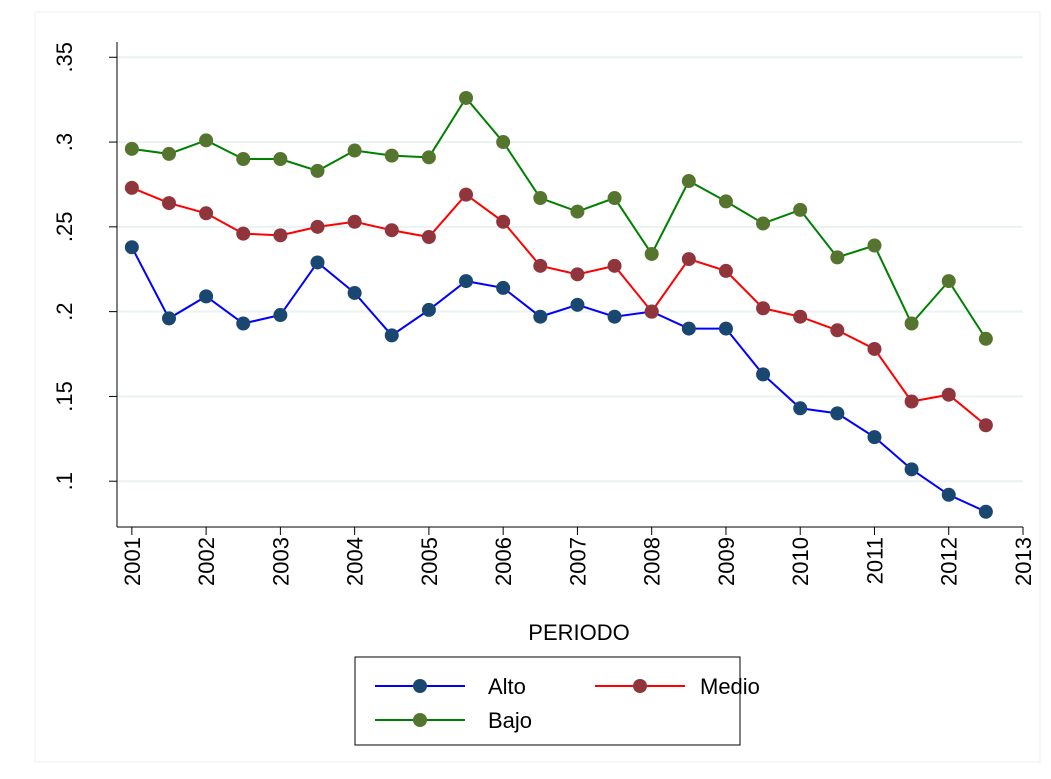  What do you see at coordinates (64, 396) in the screenshot?
I see `y-tick-label: .15` at bounding box center [64, 396].